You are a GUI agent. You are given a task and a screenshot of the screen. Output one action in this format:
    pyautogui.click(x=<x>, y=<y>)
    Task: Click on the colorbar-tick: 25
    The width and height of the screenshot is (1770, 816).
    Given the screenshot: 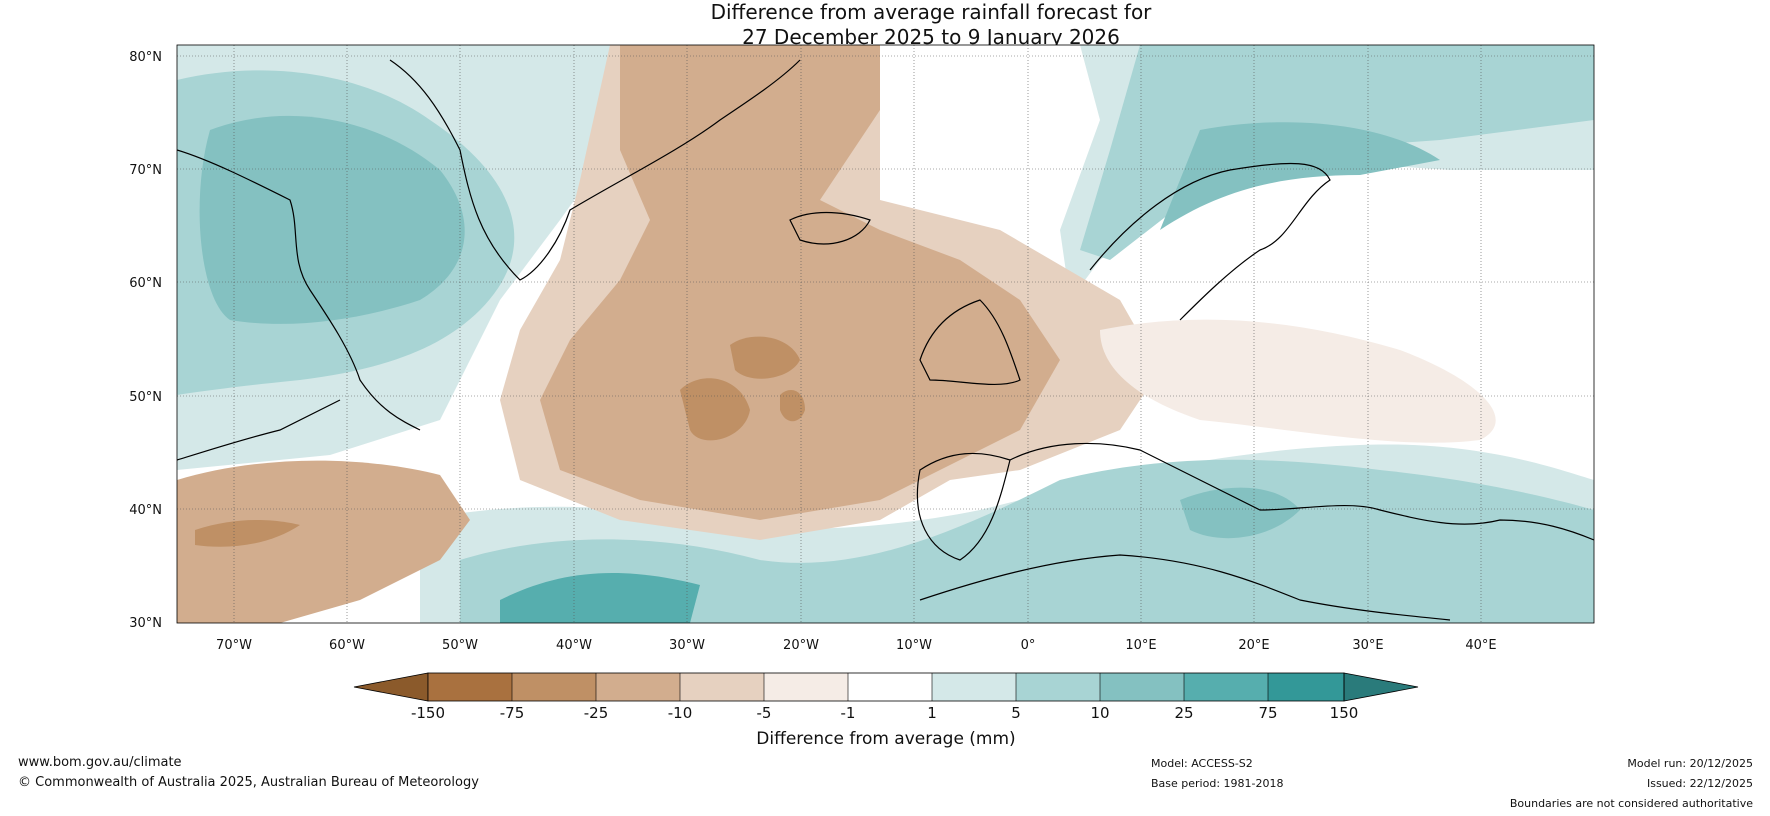 What is the action you would take?
    pyautogui.click(x=1183, y=713)
    